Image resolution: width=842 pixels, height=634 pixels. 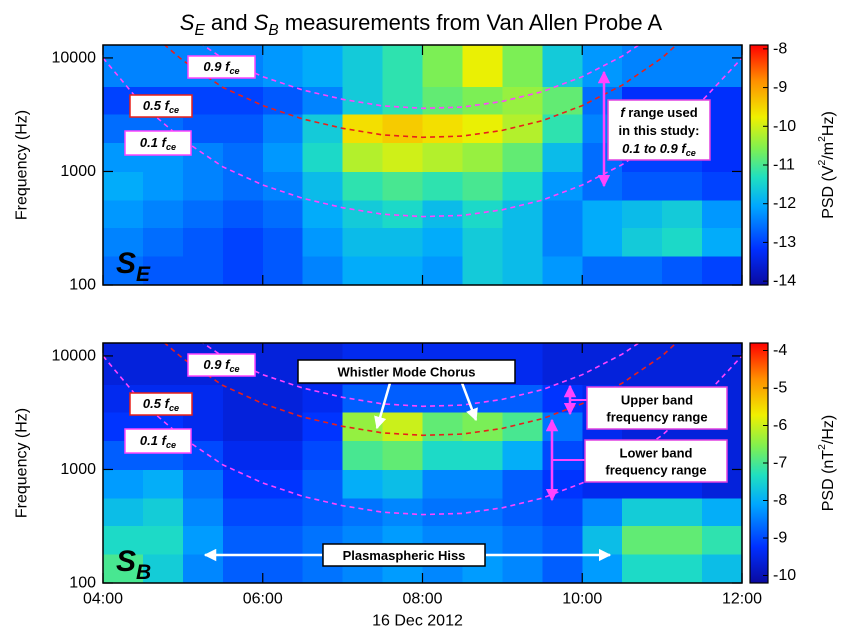 I want to click on colorbar-tick-label: -10, so click(x=784, y=575).